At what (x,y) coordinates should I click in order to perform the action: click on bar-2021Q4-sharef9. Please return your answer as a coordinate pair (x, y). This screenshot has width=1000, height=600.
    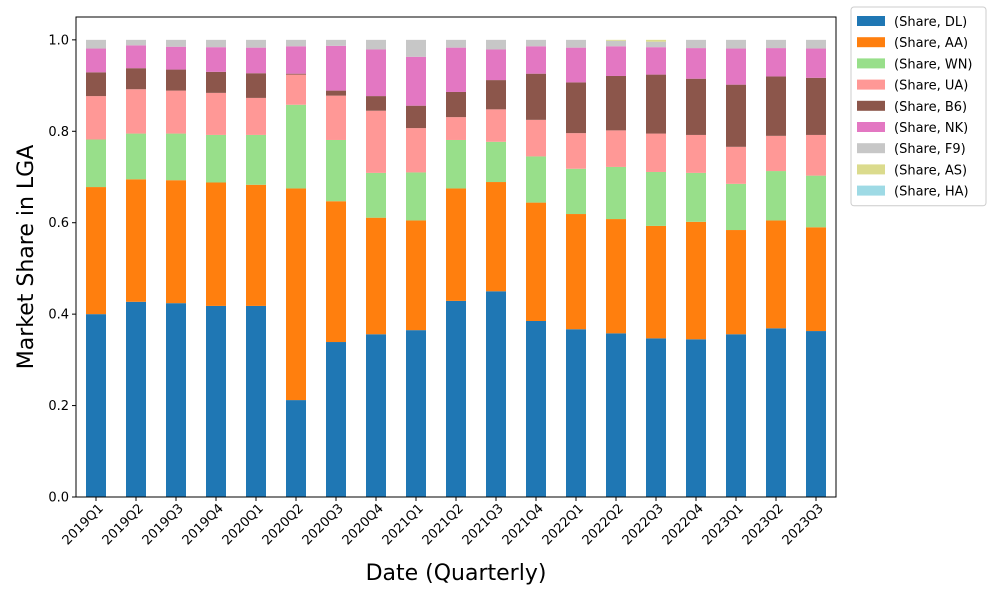
    Looking at the image, I should click on (536, 43).